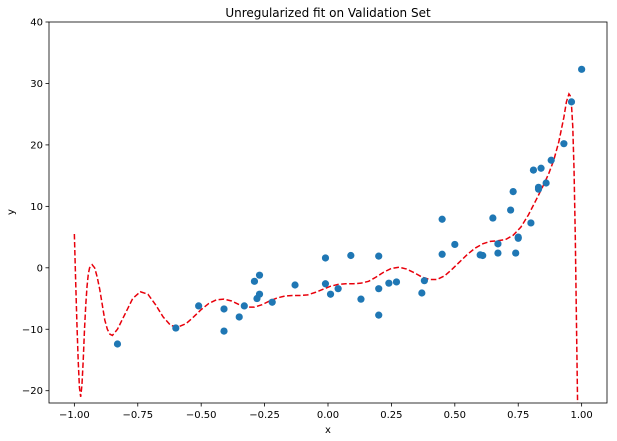  Describe the element at coordinates (36, 84) in the screenshot. I see `y-tick-label: 30` at that location.